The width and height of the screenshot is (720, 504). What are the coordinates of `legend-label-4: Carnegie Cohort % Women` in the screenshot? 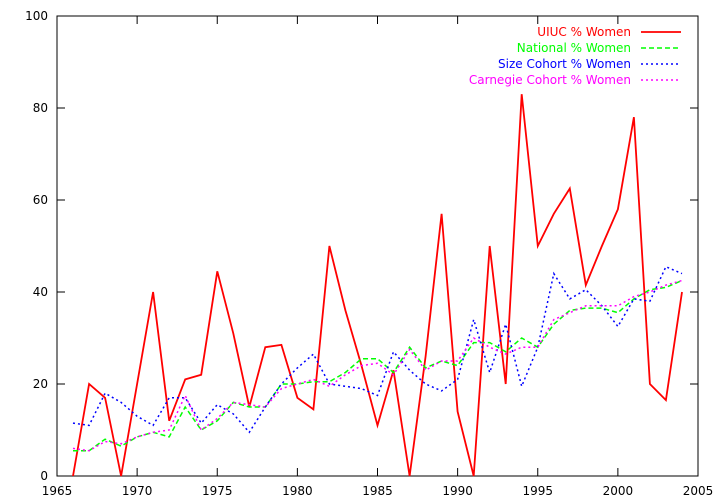 It's located at (550, 80).